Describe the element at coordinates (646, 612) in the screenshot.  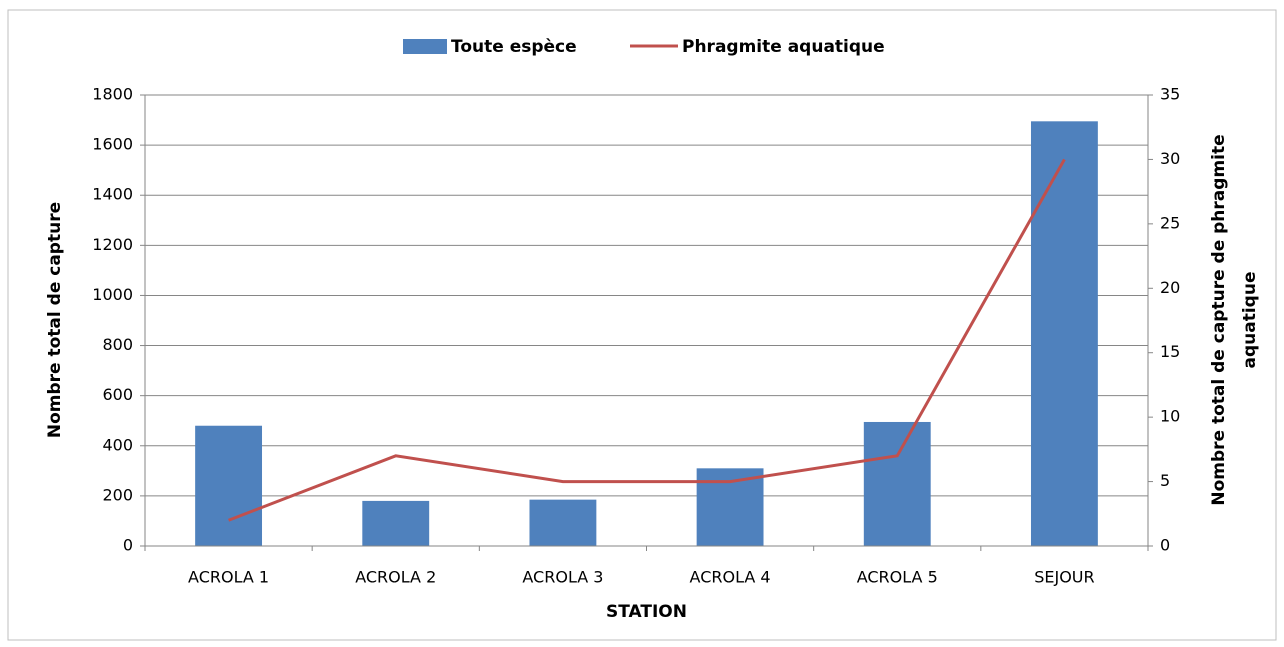
I see `x-axis-title: STATION` at that location.